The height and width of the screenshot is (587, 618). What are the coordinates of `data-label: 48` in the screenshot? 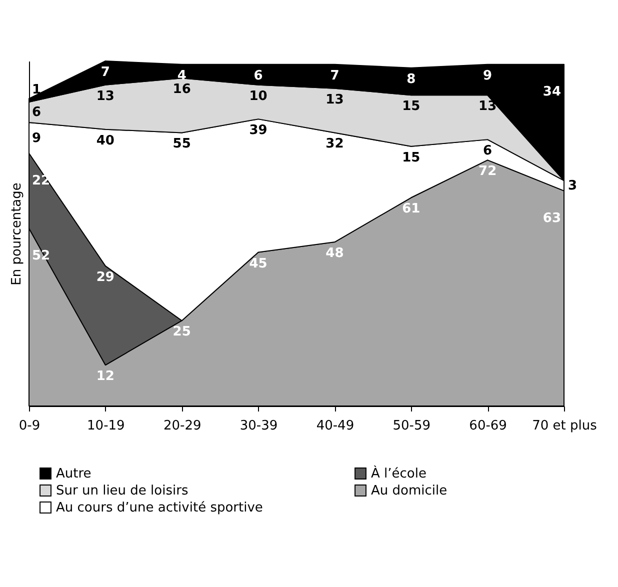 It's located at (335, 254).